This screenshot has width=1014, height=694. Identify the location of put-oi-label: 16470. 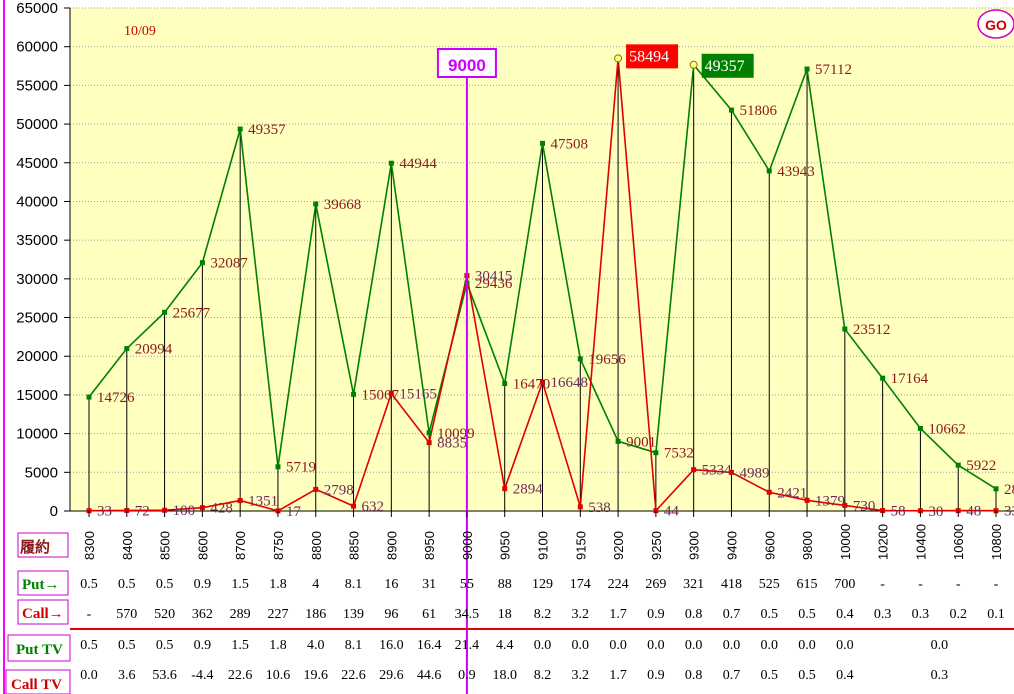
(532, 385).